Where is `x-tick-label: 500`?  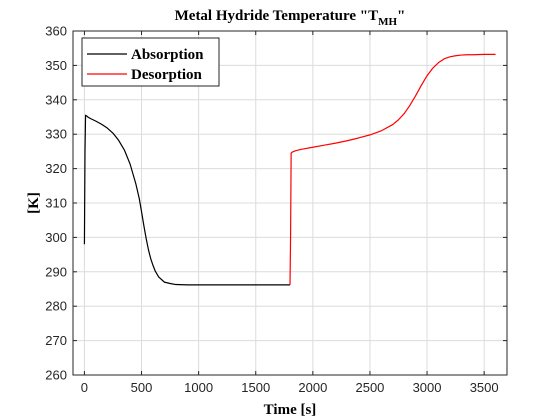 x-tick-label: 500 is located at coordinates (142, 387).